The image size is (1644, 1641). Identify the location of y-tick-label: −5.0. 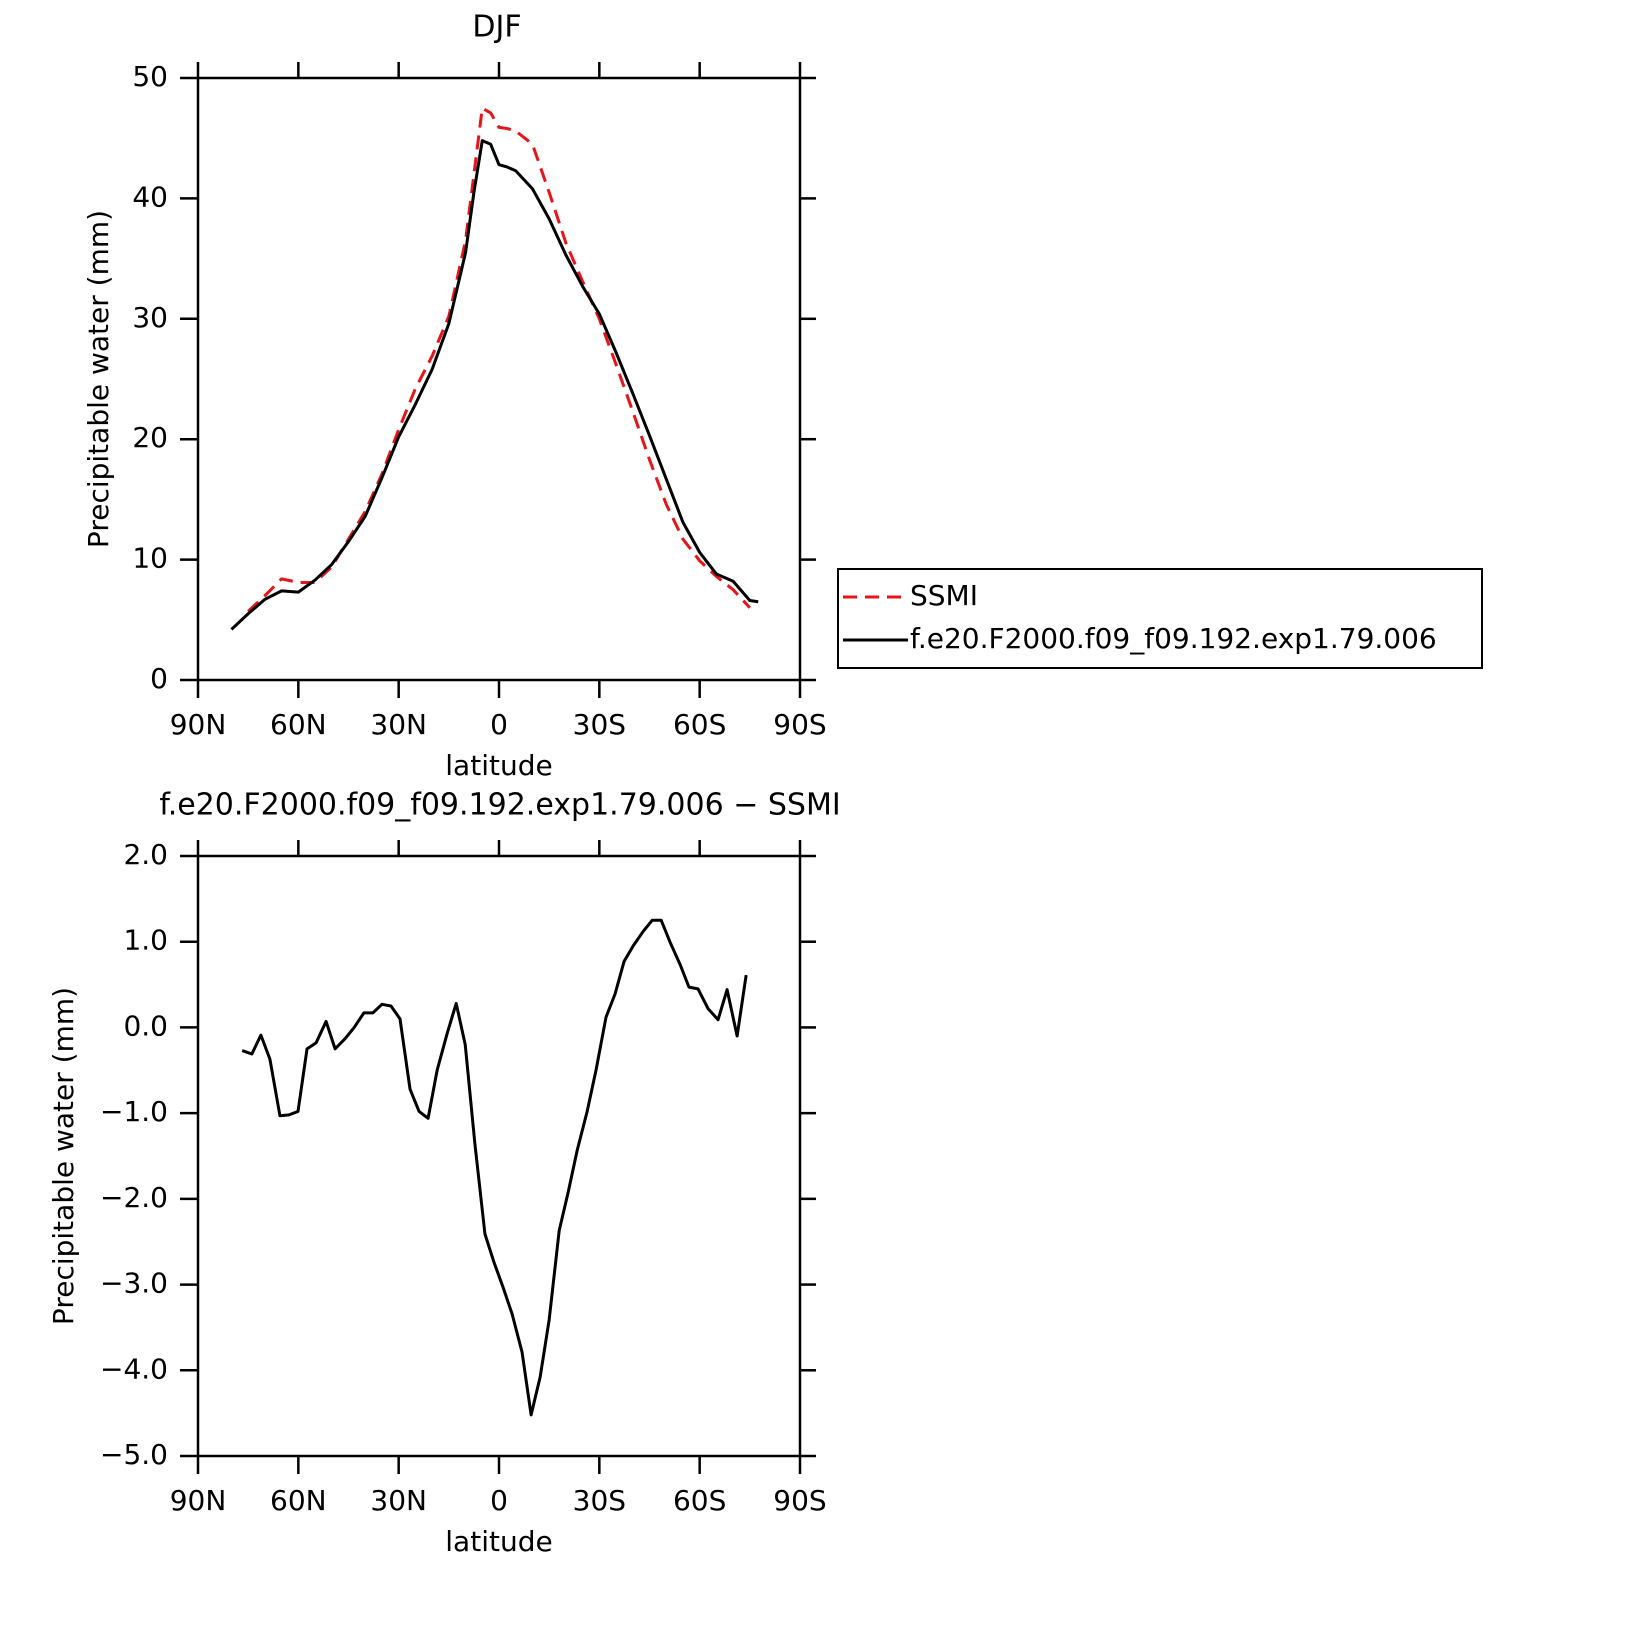
(134, 1454).